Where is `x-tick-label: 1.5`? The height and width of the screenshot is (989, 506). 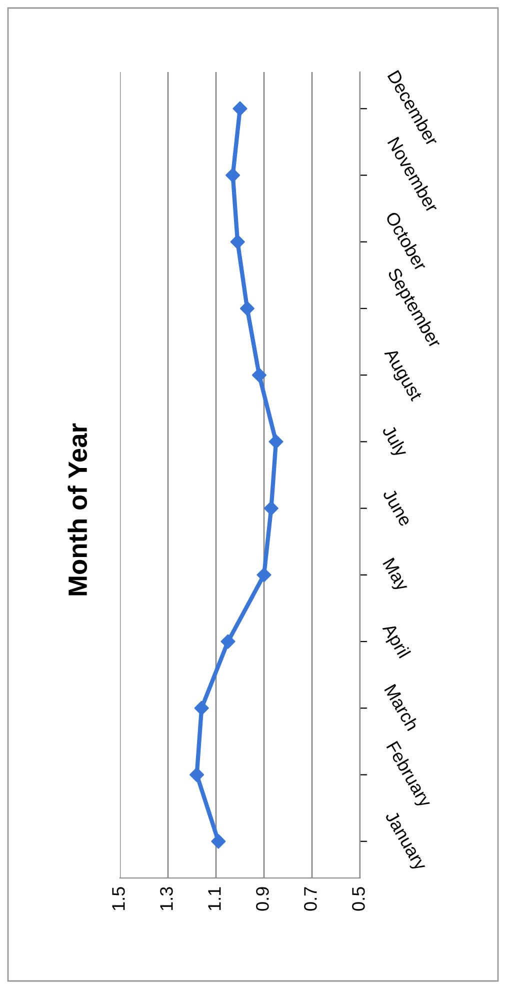
x-tick-label: 1.5 is located at coordinates (118, 898).